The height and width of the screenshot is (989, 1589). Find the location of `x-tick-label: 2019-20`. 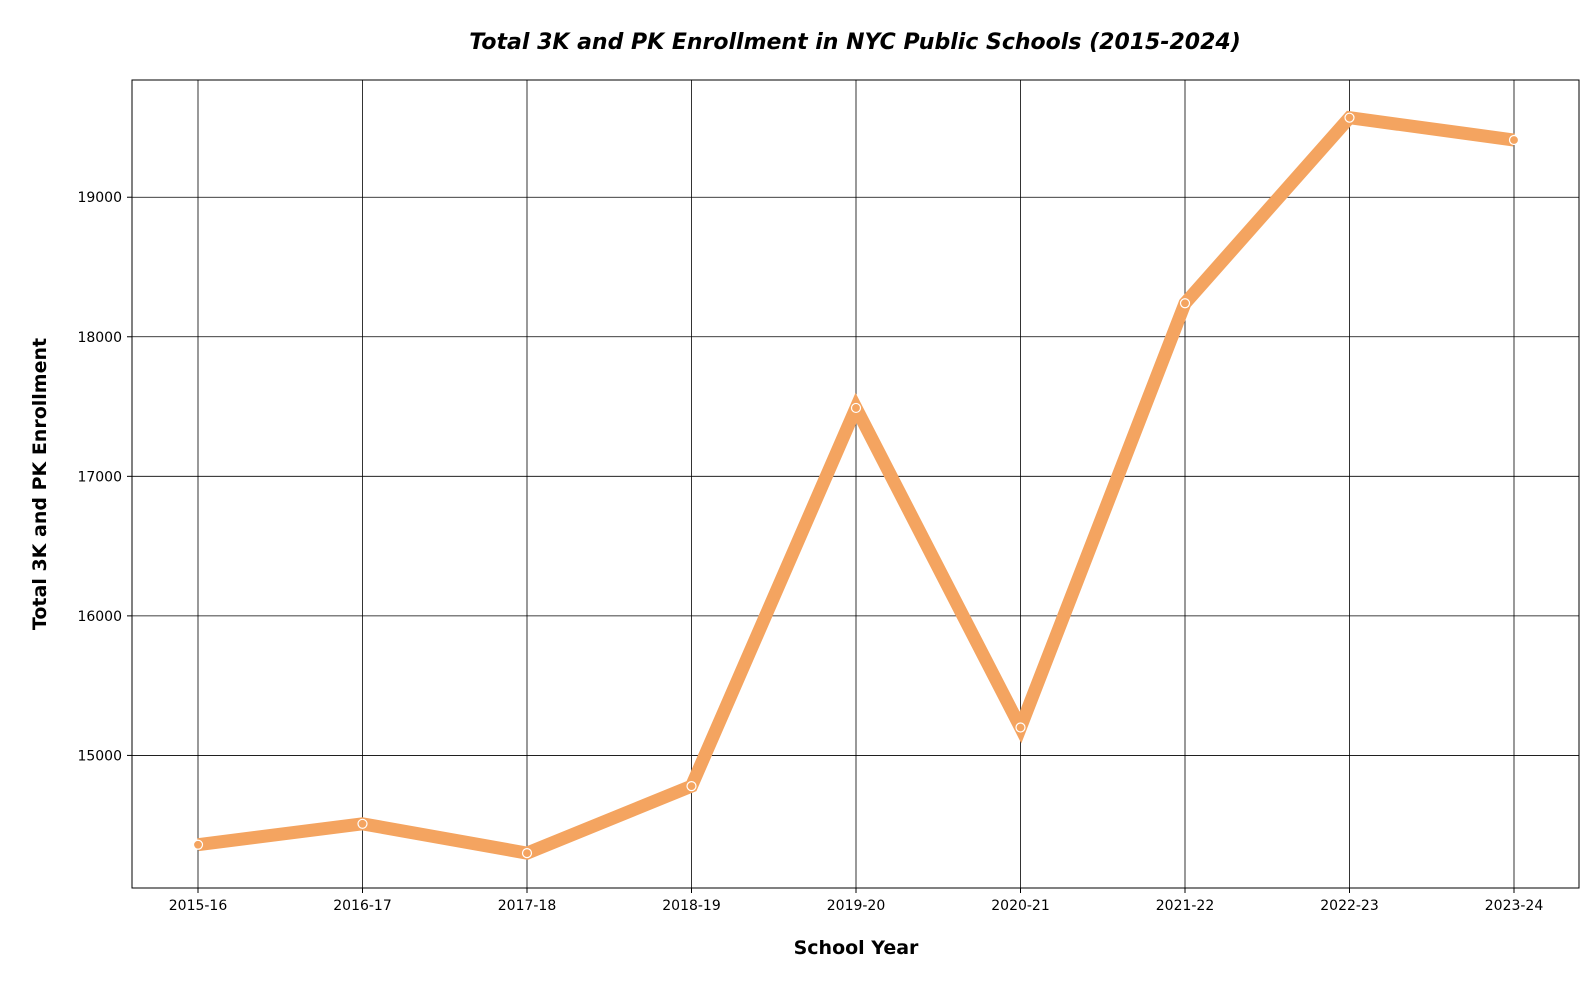

x-tick-label: 2019-20 is located at coordinates (856, 906).